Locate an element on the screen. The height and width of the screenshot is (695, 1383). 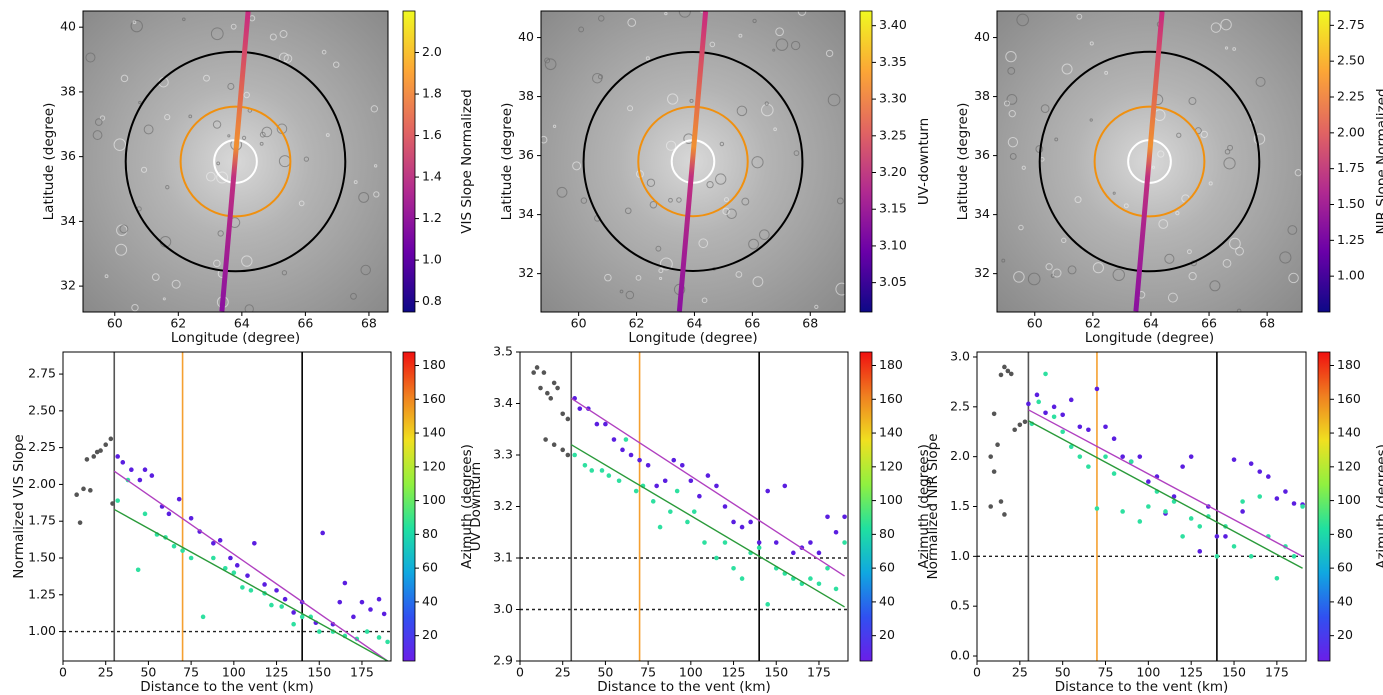
y-tick-label: 36 is located at coordinates (68, 155).